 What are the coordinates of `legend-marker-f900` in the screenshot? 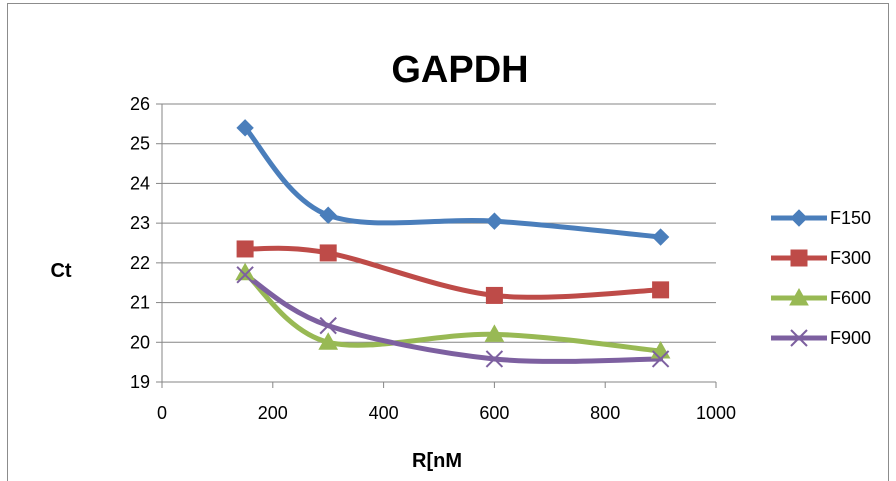 It's located at (799, 338).